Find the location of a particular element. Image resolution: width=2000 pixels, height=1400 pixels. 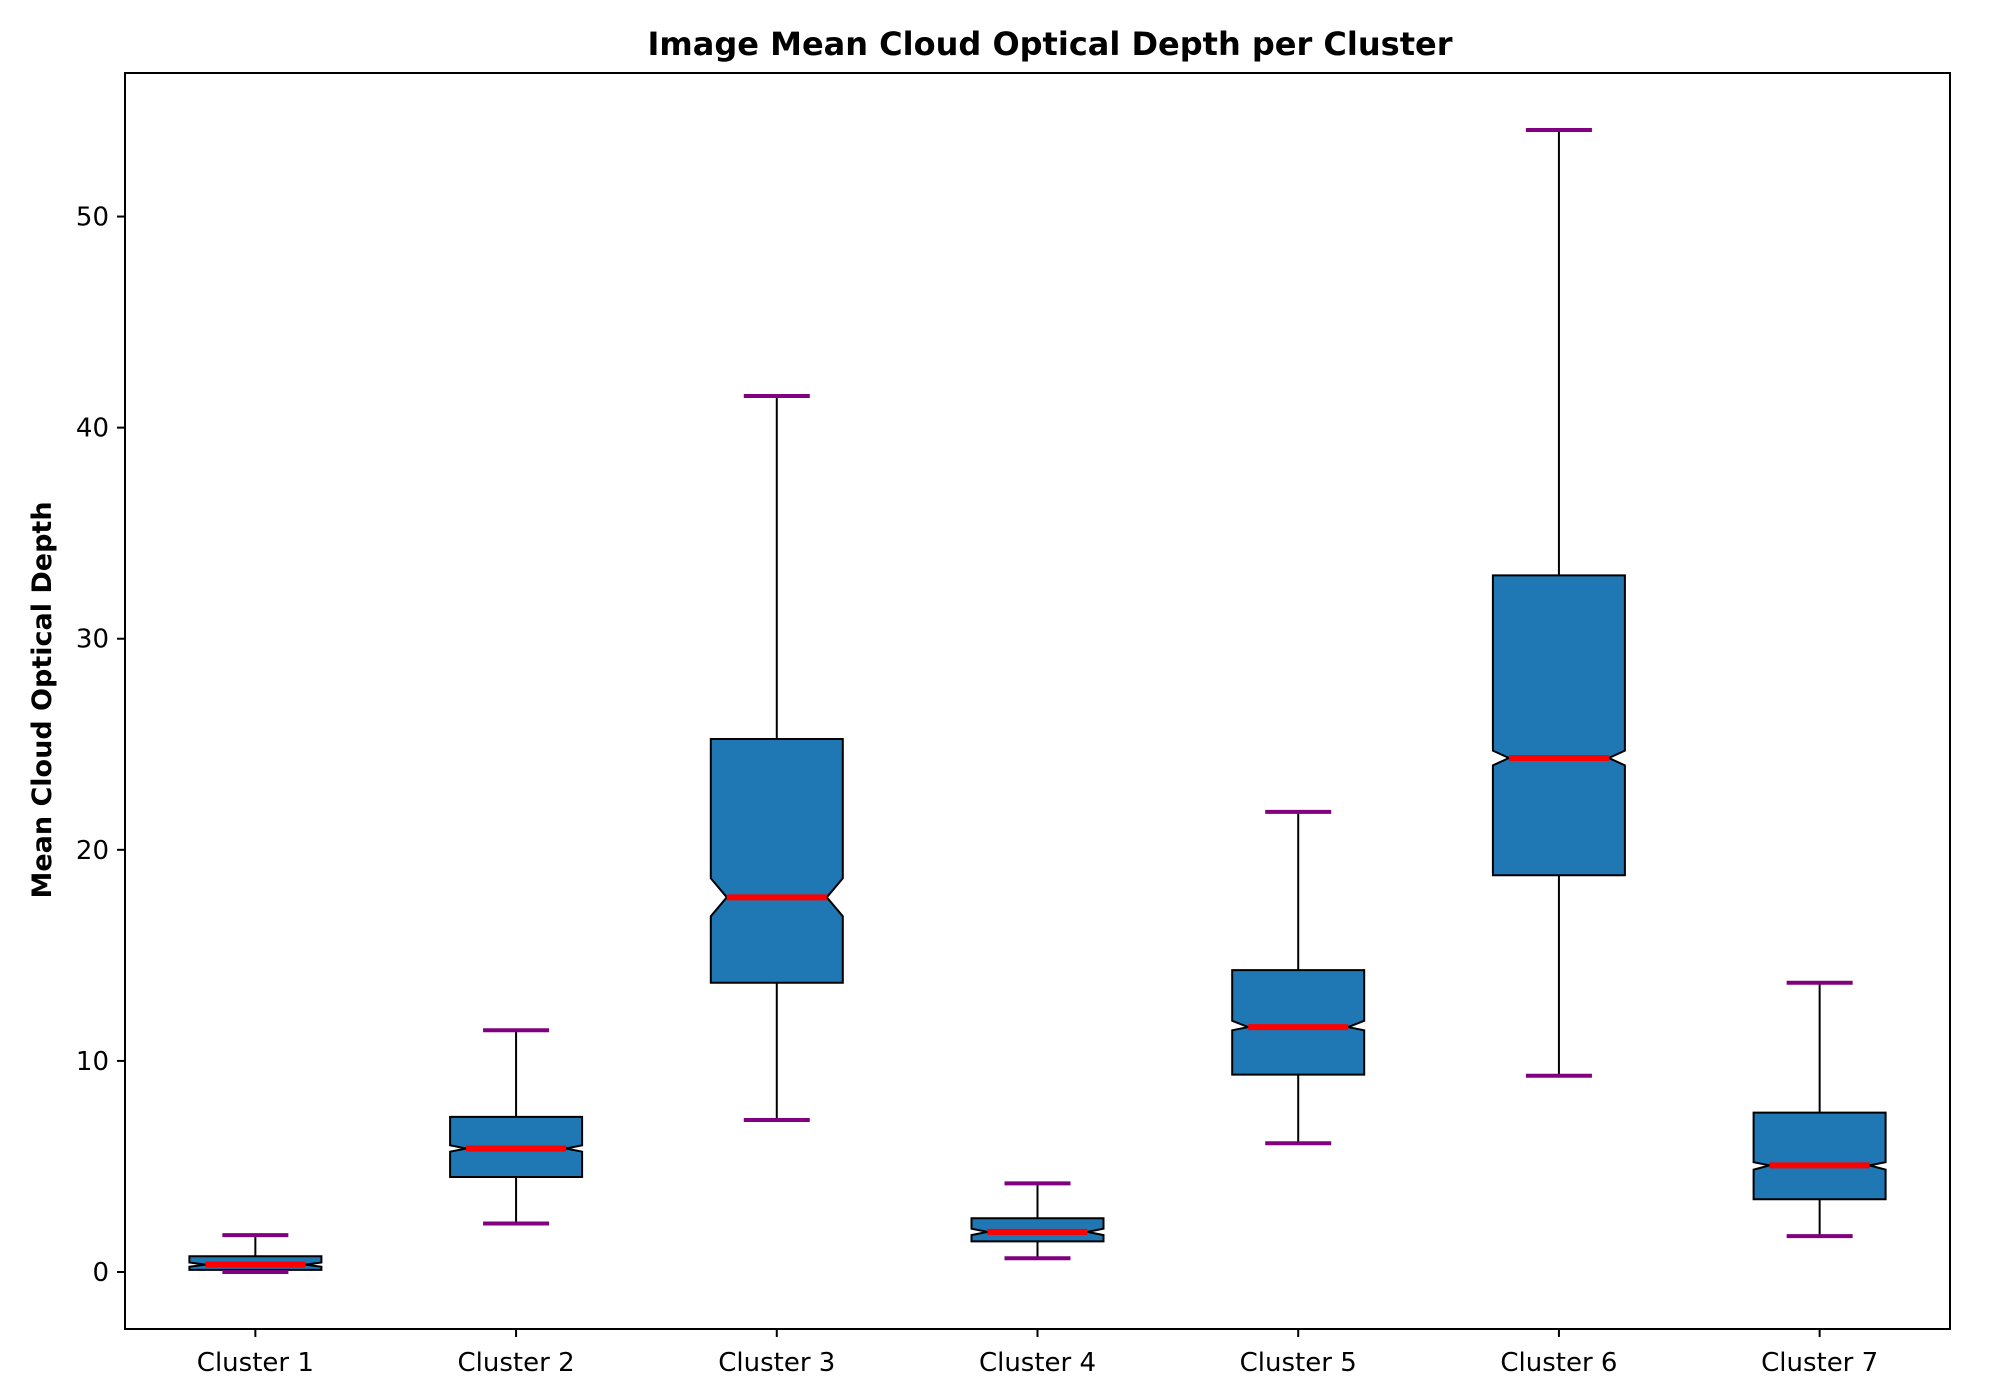

x-tick-label: Cluster 3 is located at coordinates (776, 1363).